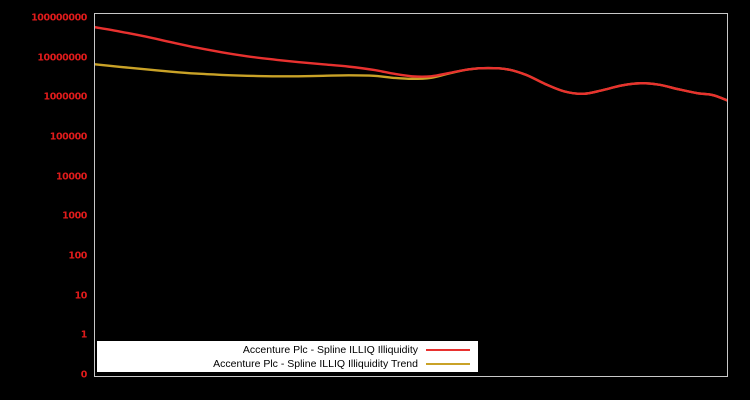 The height and width of the screenshot is (400, 750). What do you see at coordinates (71, 177) in the screenshot?
I see `y-axis-tick-label: 10000` at bounding box center [71, 177].